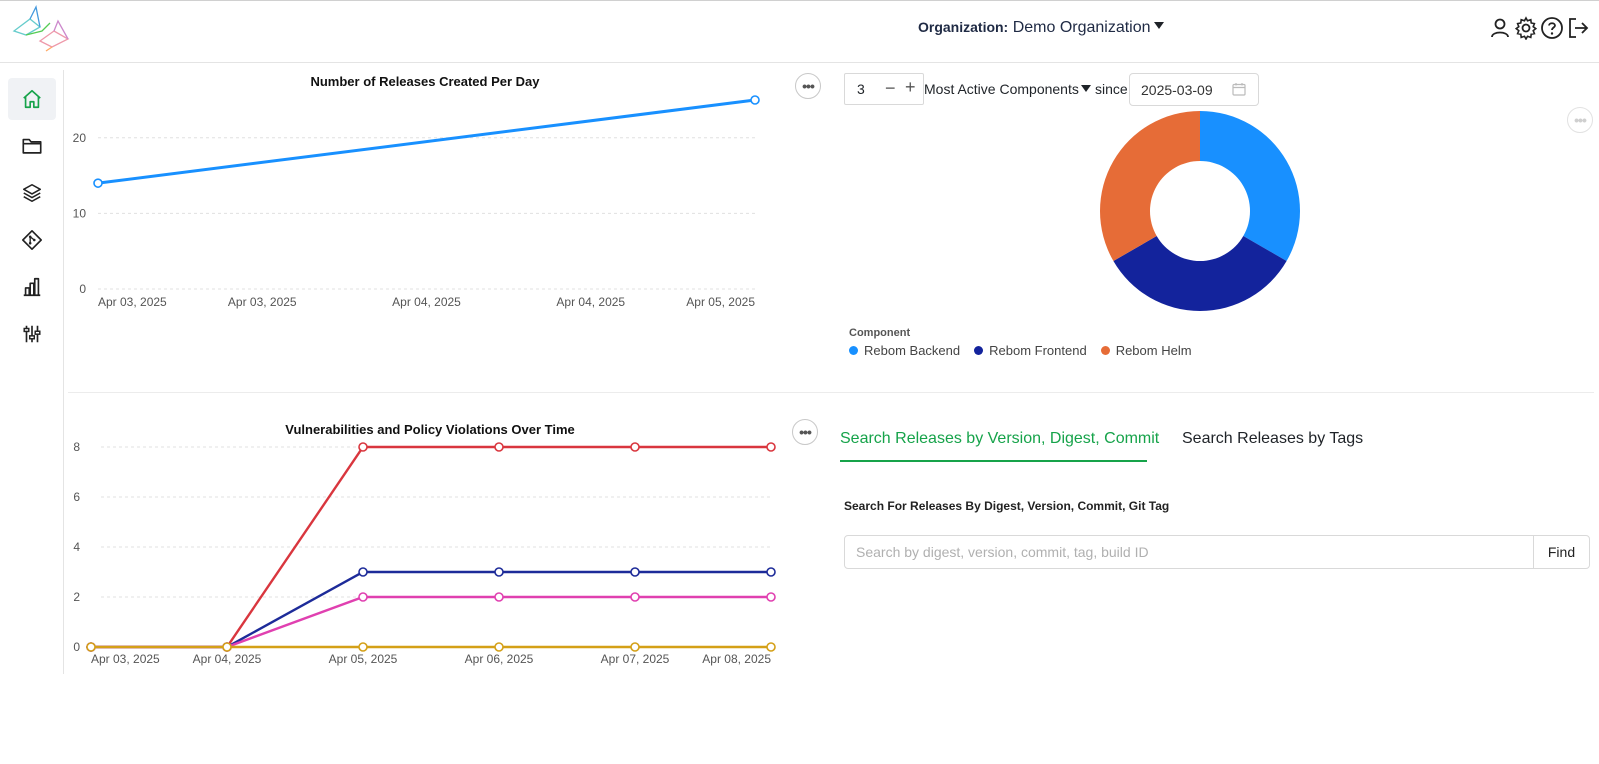  I want to click on layers-icon, so click(32, 193).